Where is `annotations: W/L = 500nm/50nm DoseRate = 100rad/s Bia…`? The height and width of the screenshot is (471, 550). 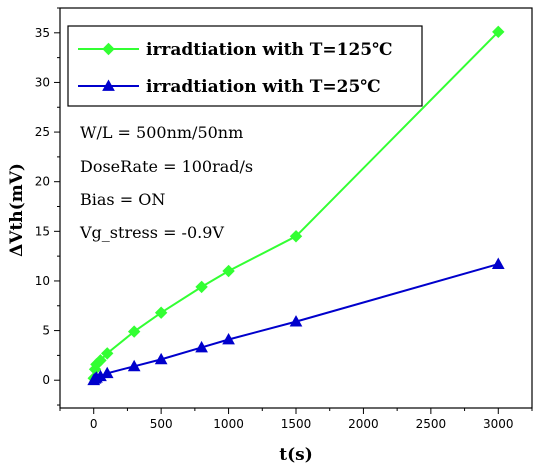 annotations: W/L = 500nm/50nm DoseRate = 100rad/s Bia… is located at coordinates (166, 182).